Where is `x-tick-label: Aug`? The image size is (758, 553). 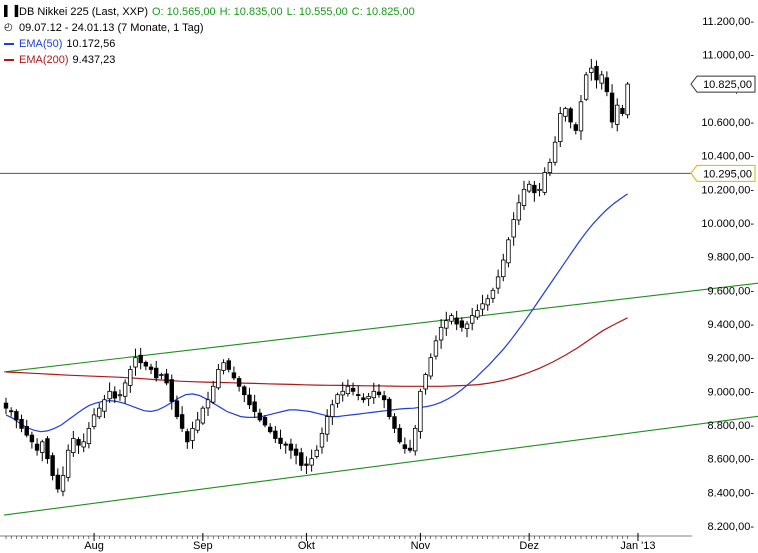
x-tick-label: Aug is located at coordinates (94, 546).